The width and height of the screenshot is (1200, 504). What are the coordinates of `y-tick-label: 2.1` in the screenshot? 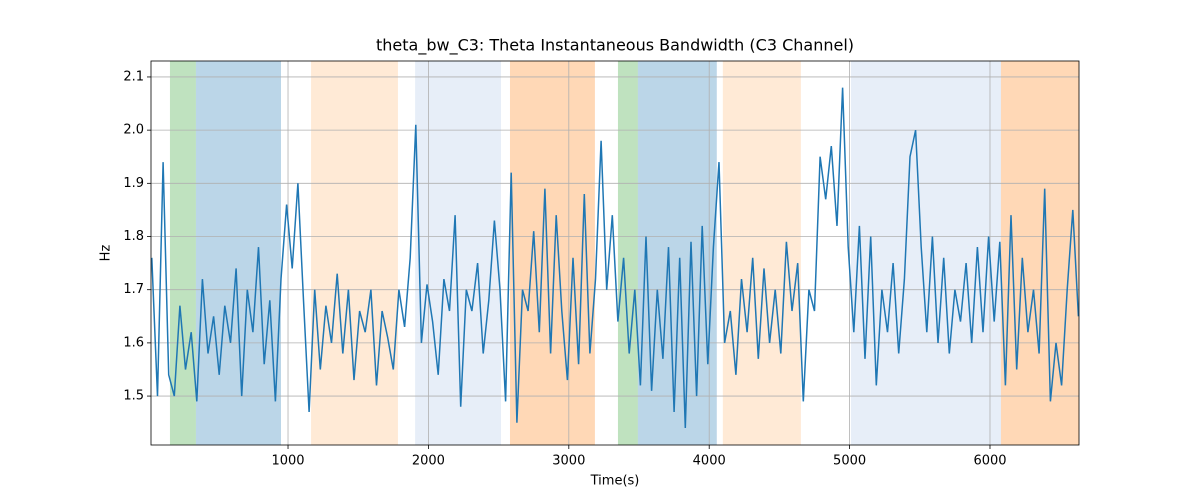 It's located at (133, 76).